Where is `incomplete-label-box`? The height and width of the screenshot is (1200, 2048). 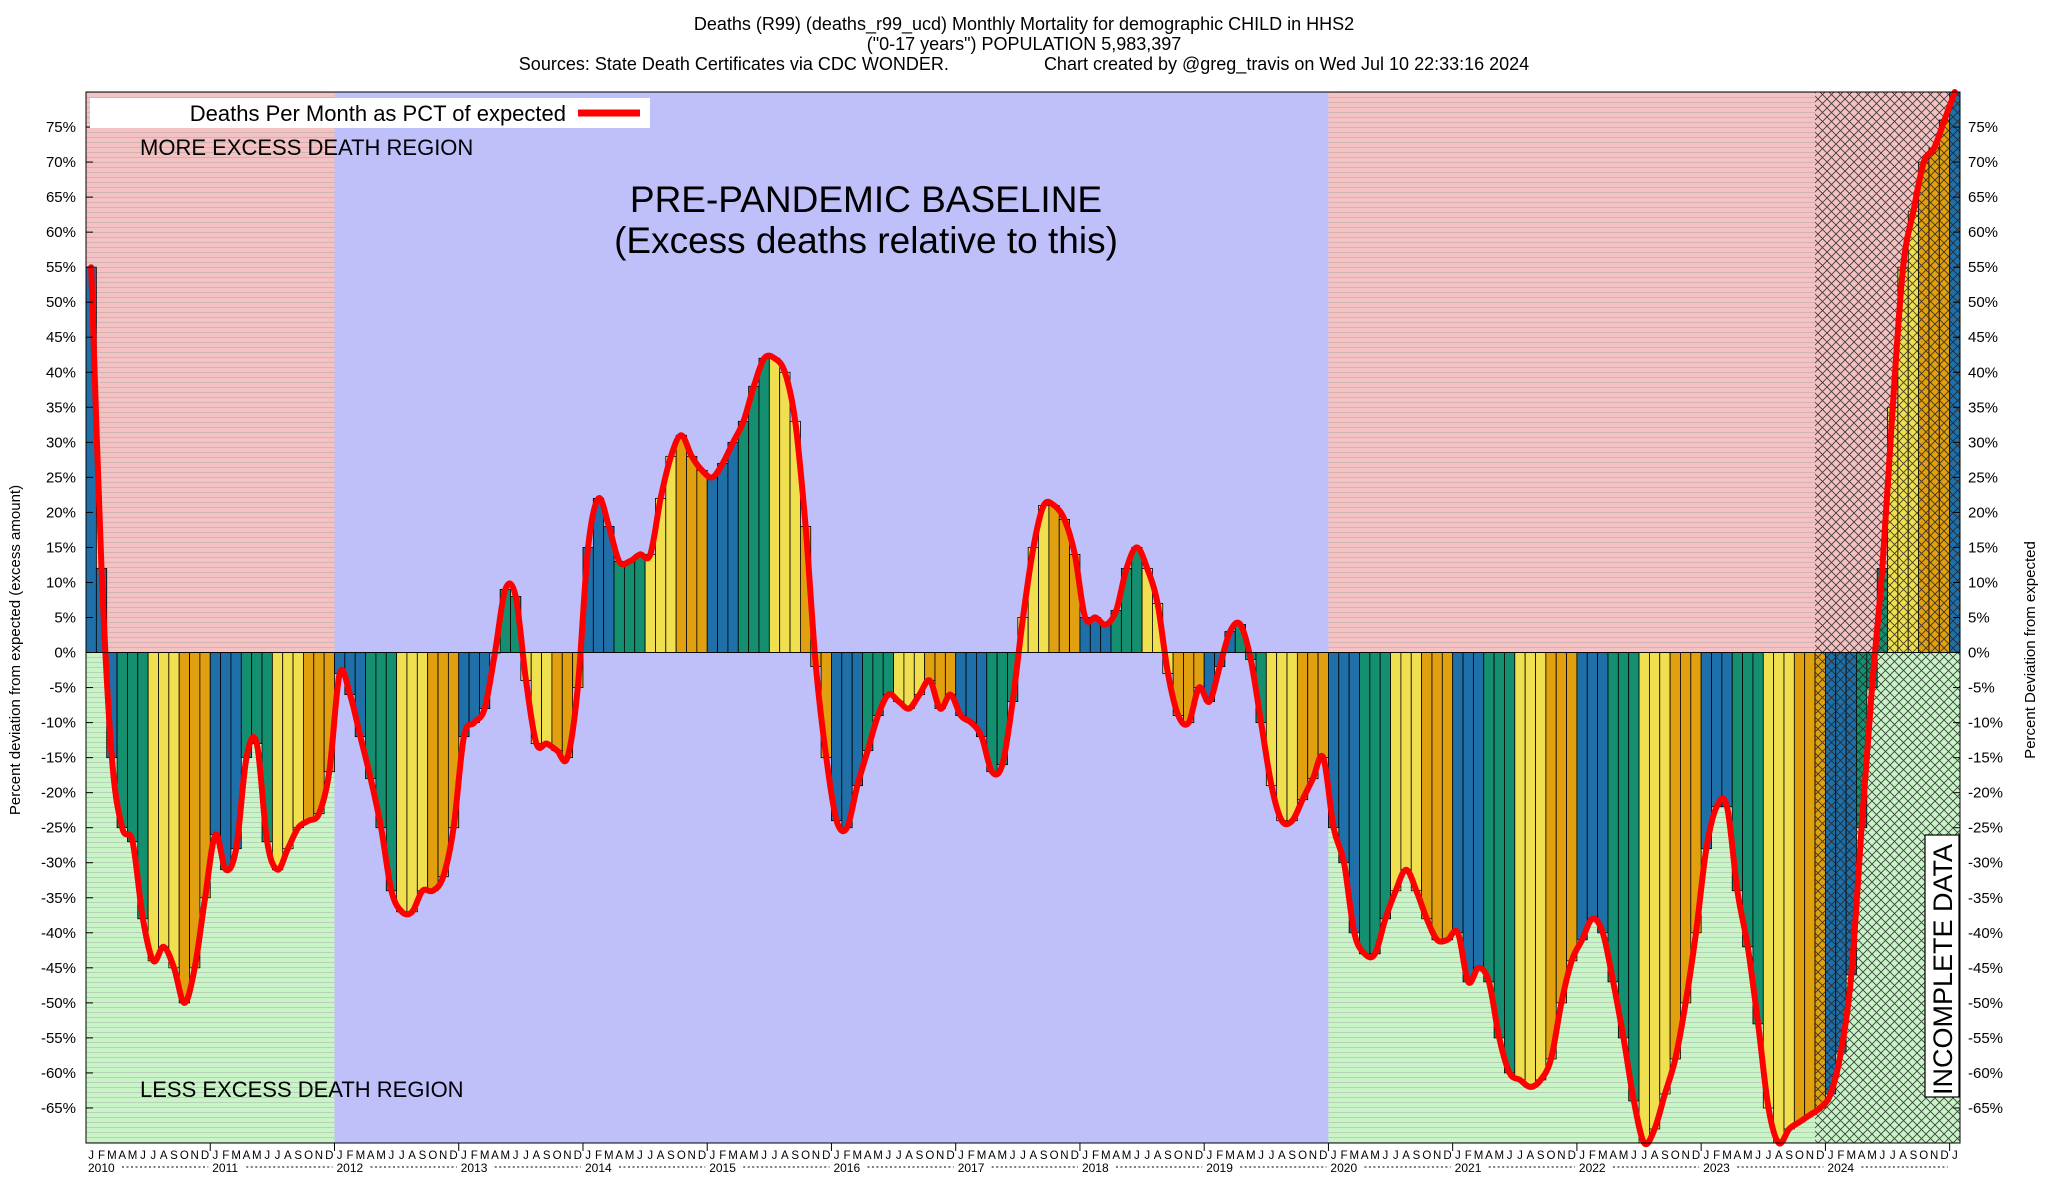 incomplete-label-box is located at coordinates (1942, 966).